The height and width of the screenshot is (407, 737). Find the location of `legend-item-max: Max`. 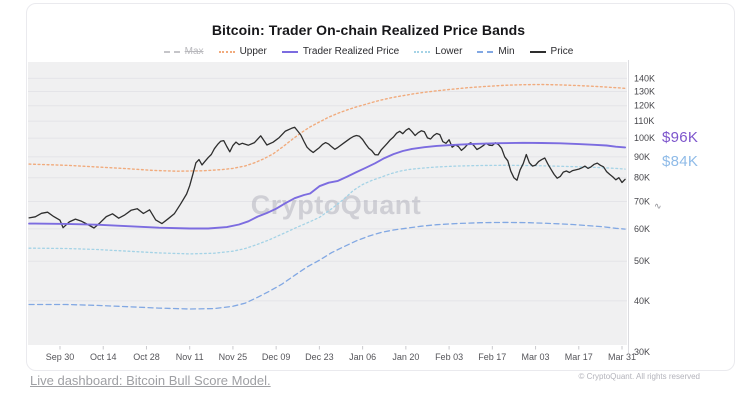

legend-item-max: Max is located at coordinates (183, 51).